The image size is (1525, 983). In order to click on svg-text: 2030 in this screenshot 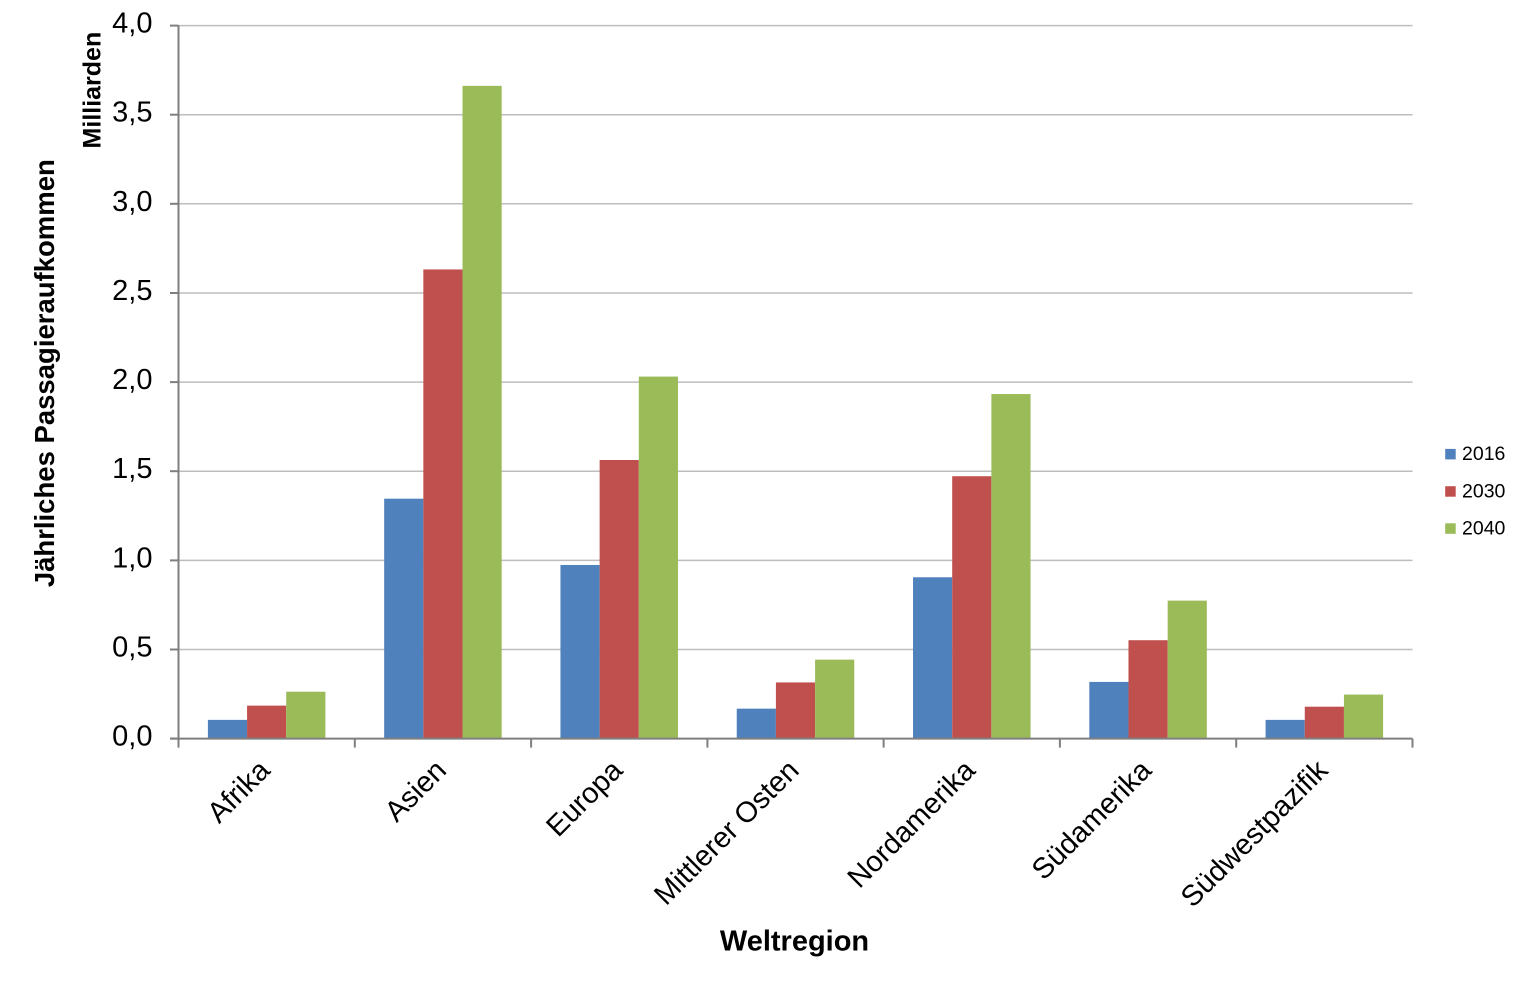, I will do `click(1484, 491)`.